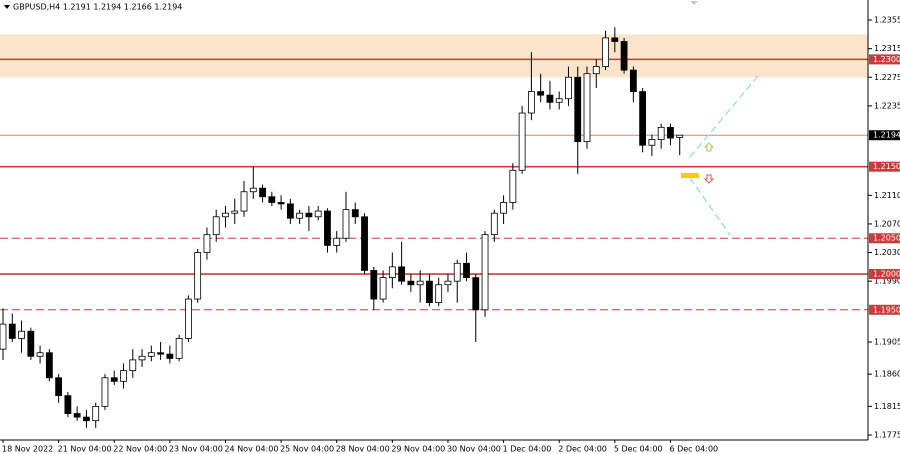  I want to click on level-label: 1.2000, so click(886, 274).